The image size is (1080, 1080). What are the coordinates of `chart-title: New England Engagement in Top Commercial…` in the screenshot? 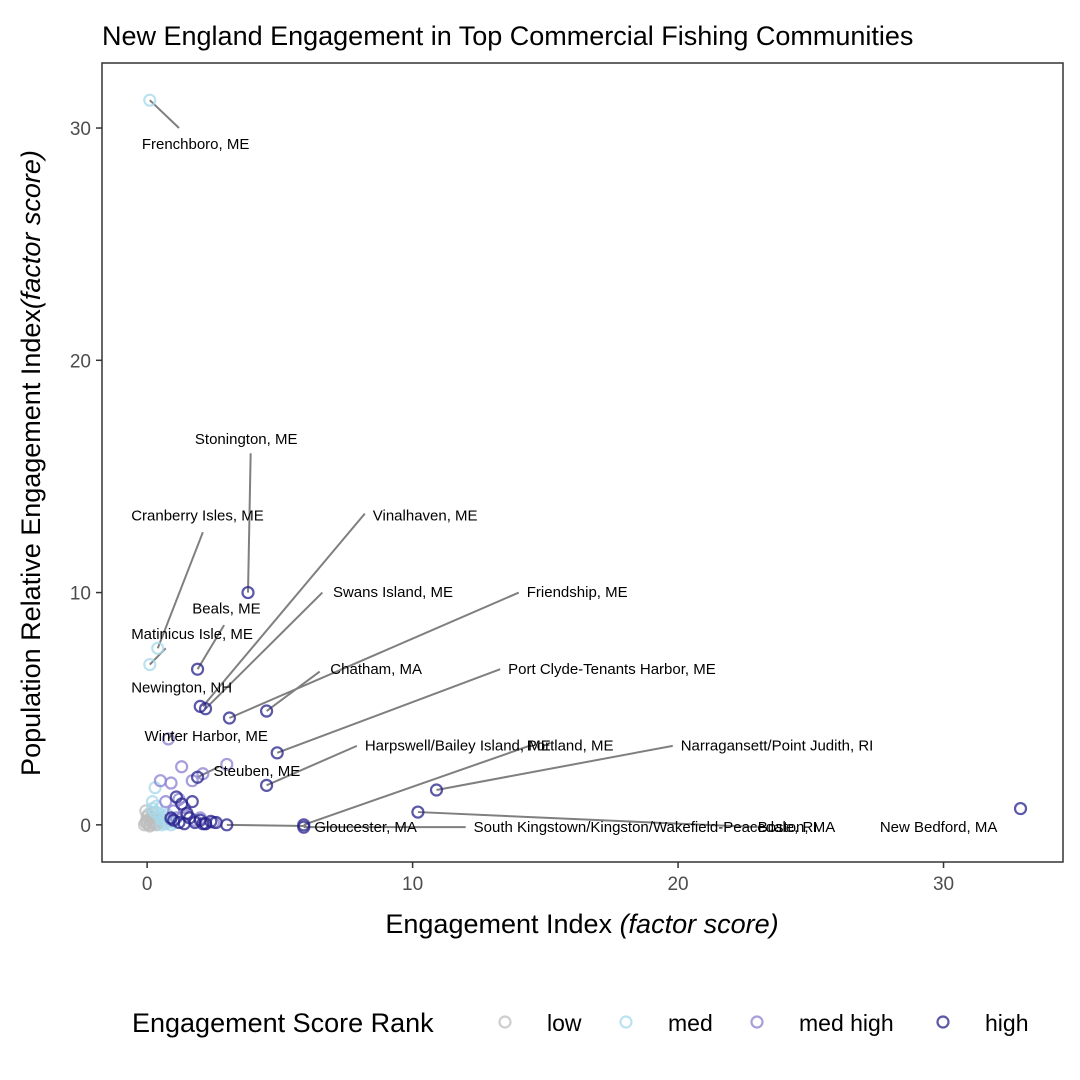 It's located at (507, 36).